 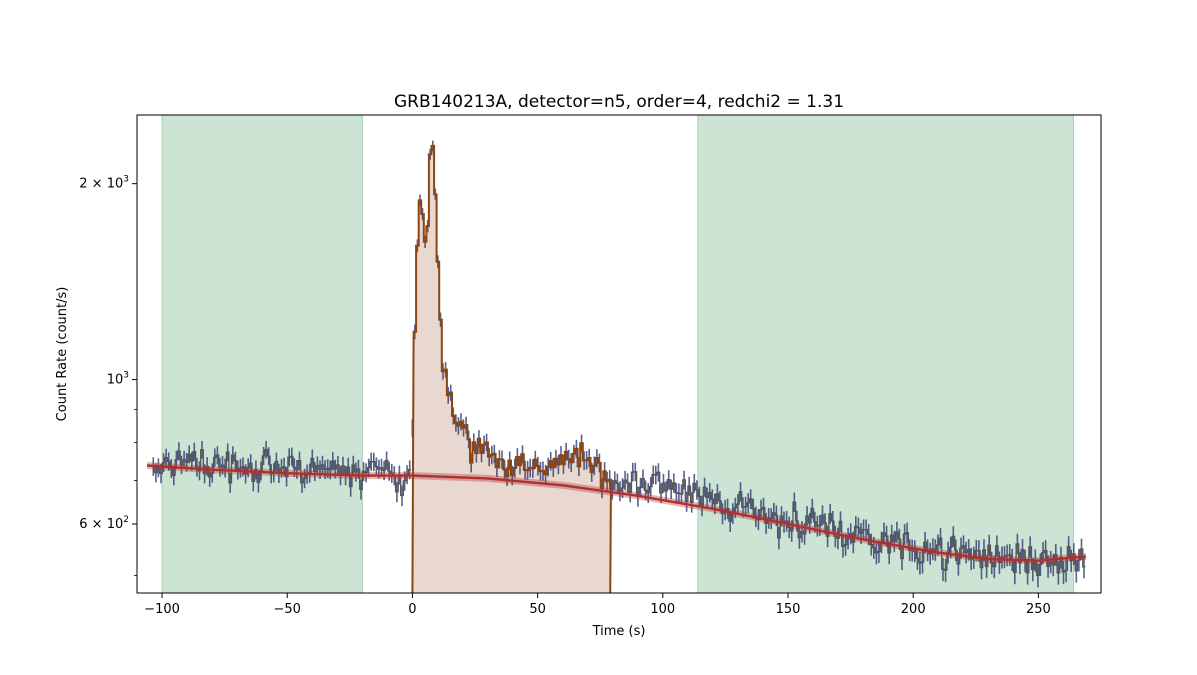 I want to click on light-curve-post-source, so click(x=848, y=524).